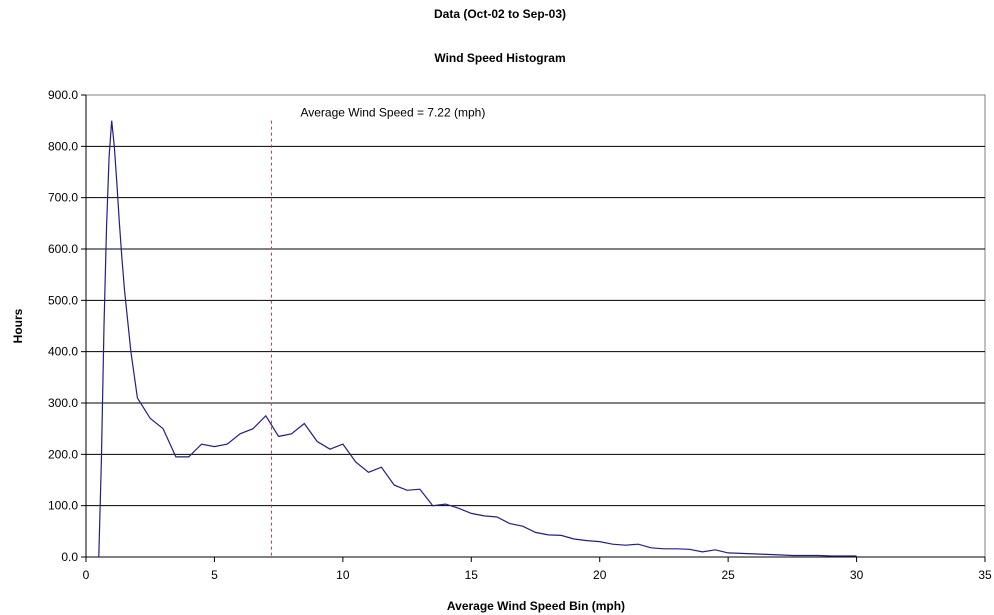 This screenshot has width=994, height=615. I want to click on x-tick-label: 15, so click(472, 575).